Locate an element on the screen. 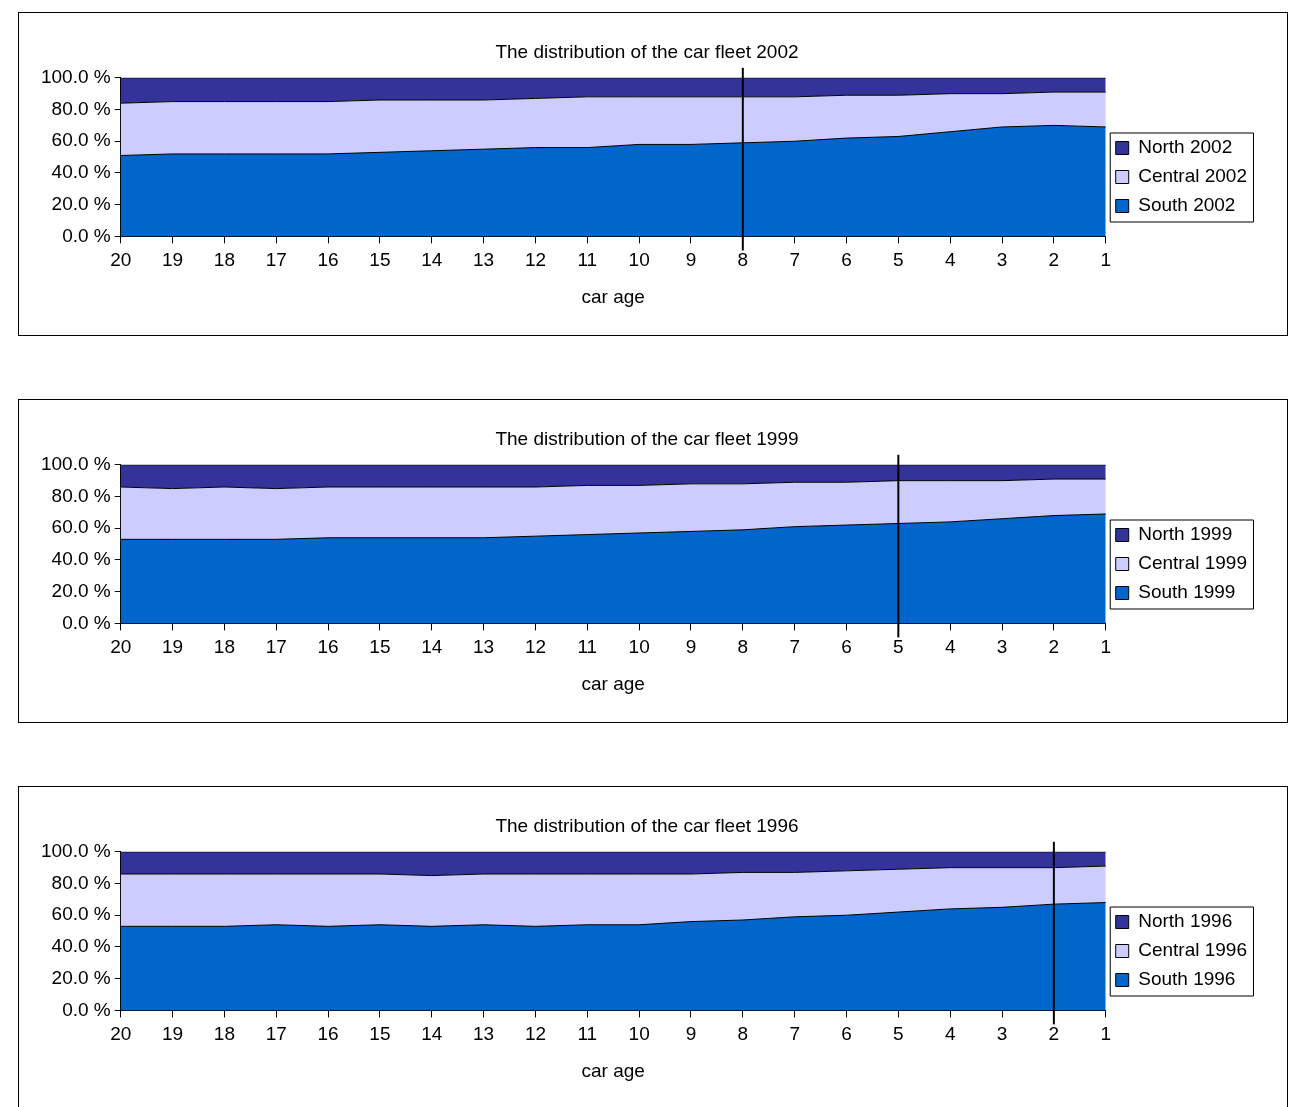  legend-label: North 2002 is located at coordinates (1185, 147).